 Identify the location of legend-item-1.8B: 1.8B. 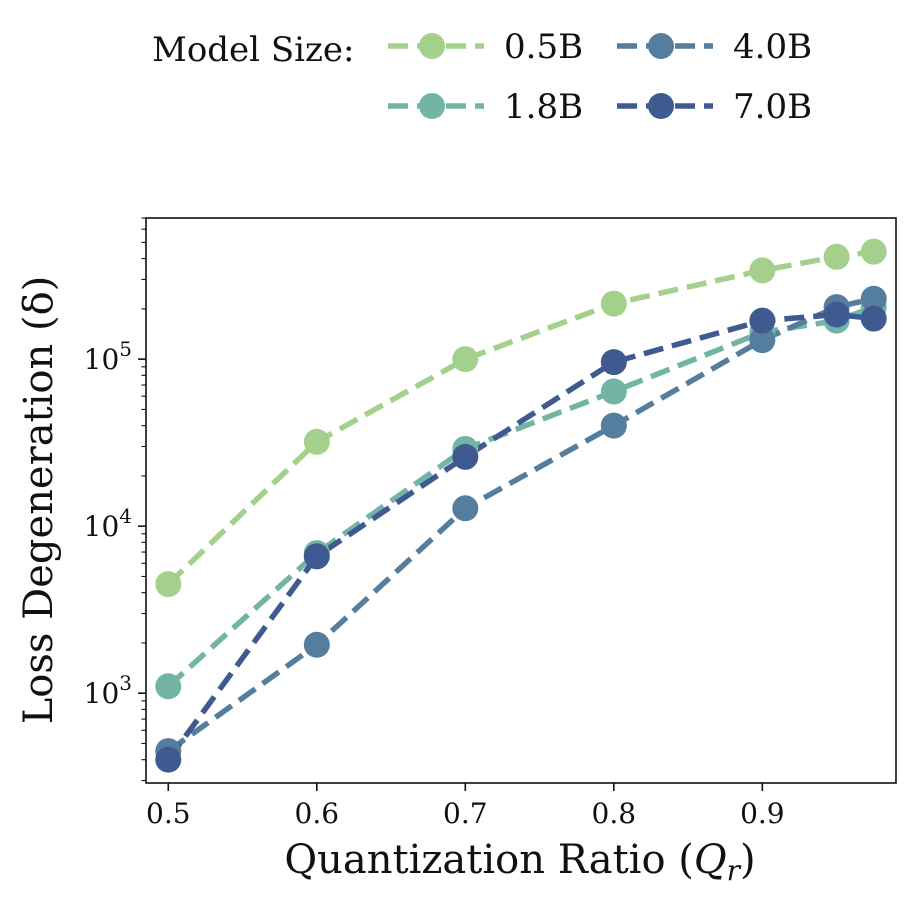
(485, 107).